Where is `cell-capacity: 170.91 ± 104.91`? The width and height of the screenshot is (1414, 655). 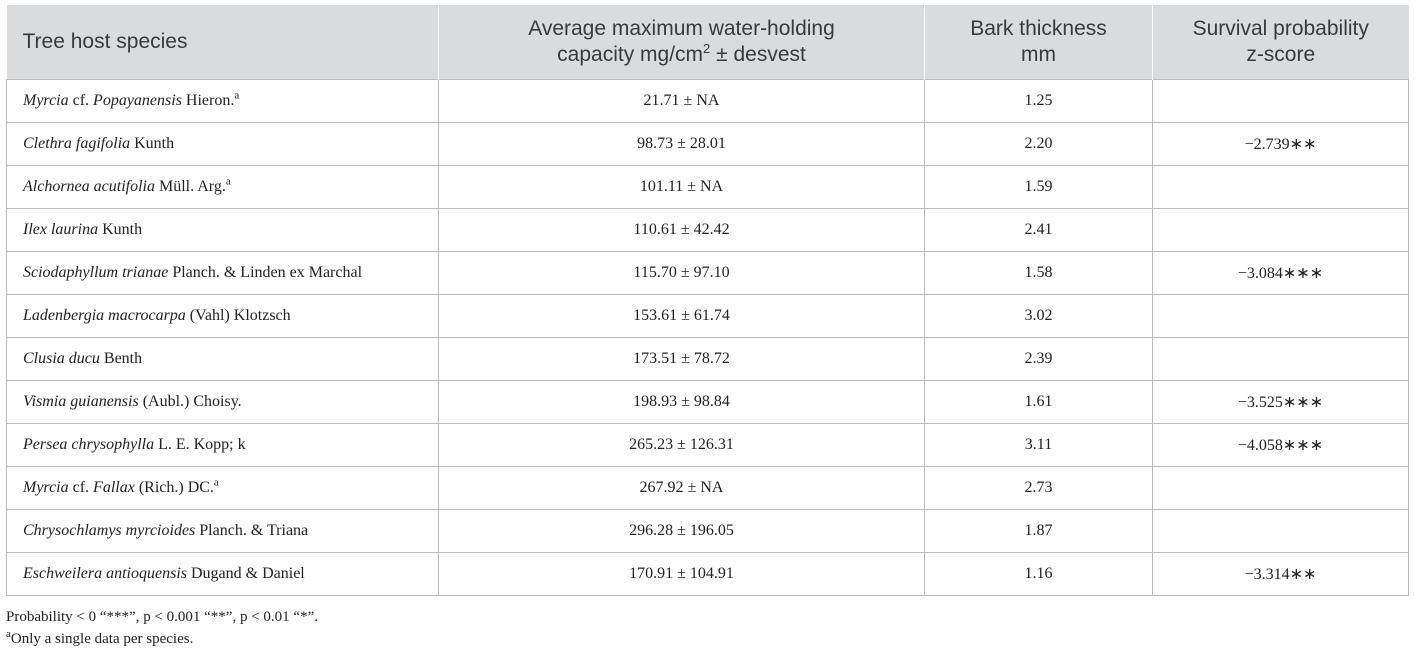
cell-capacity: 170.91 ± 104.91 is located at coordinates (681, 573).